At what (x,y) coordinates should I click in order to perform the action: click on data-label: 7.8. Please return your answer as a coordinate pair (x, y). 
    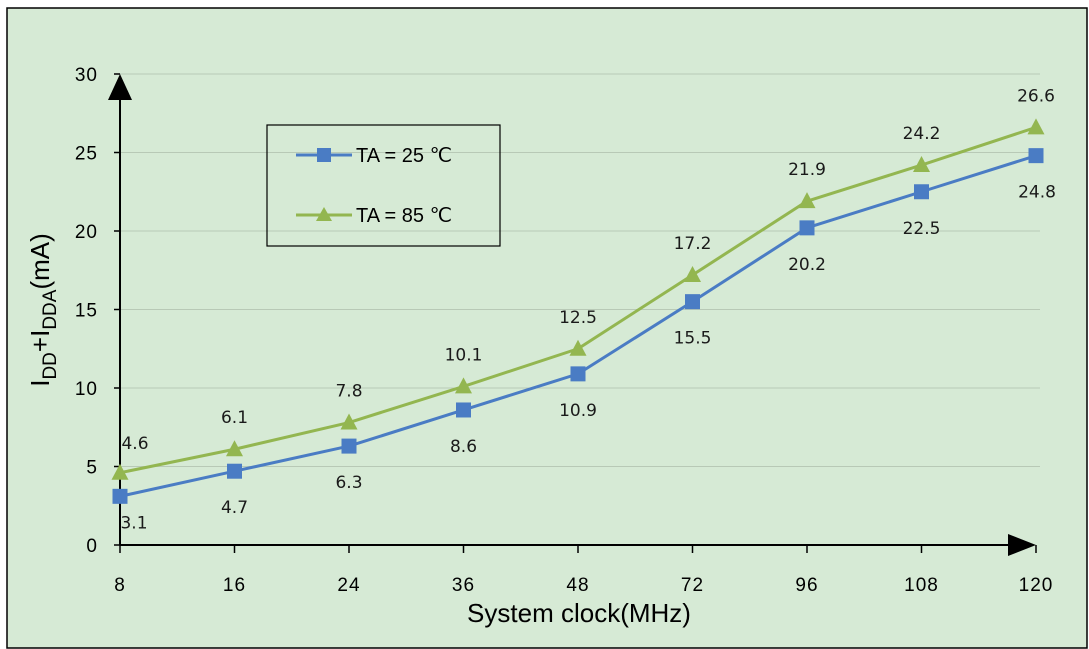
    Looking at the image, I should click on (348, 392).